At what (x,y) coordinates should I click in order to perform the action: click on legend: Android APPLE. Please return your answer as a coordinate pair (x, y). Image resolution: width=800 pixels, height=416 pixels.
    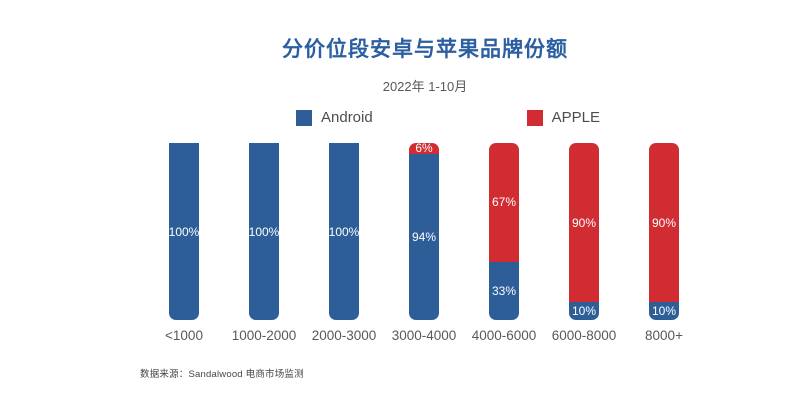
    Looking at the image, I should click on (448, 117).